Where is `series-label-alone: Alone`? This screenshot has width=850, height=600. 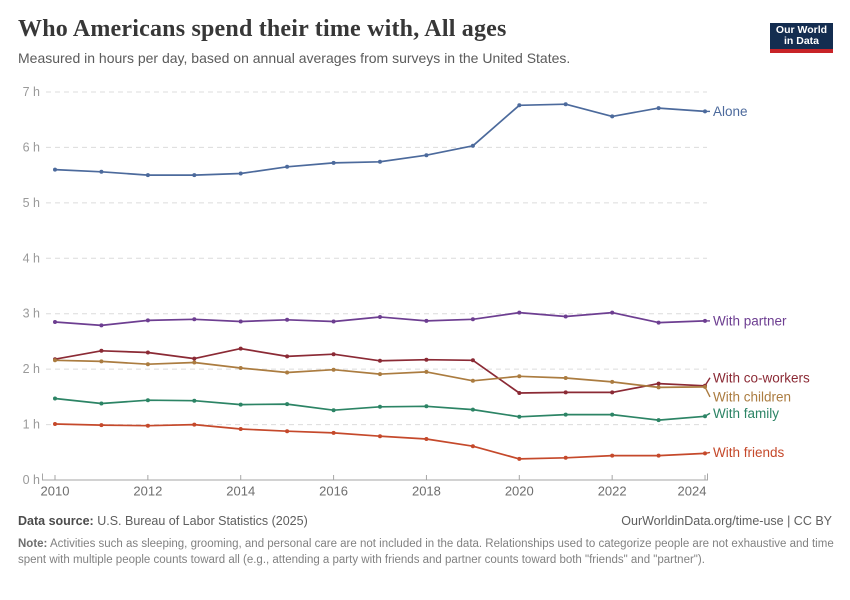
series-label-alone: Alone is located at coordinates (730, 111).